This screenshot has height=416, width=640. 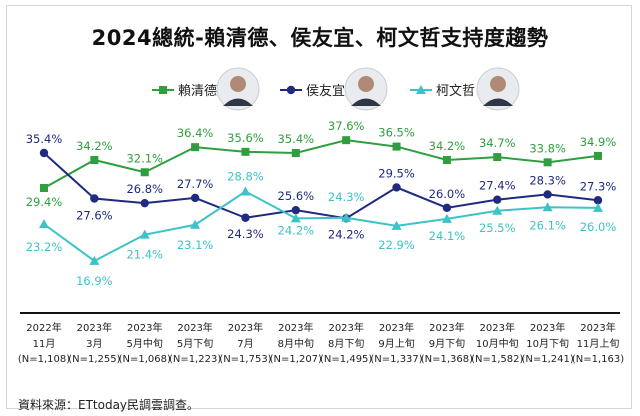 I want to click on x-tick-year-8: 2023年, so click(x=396, y=327).